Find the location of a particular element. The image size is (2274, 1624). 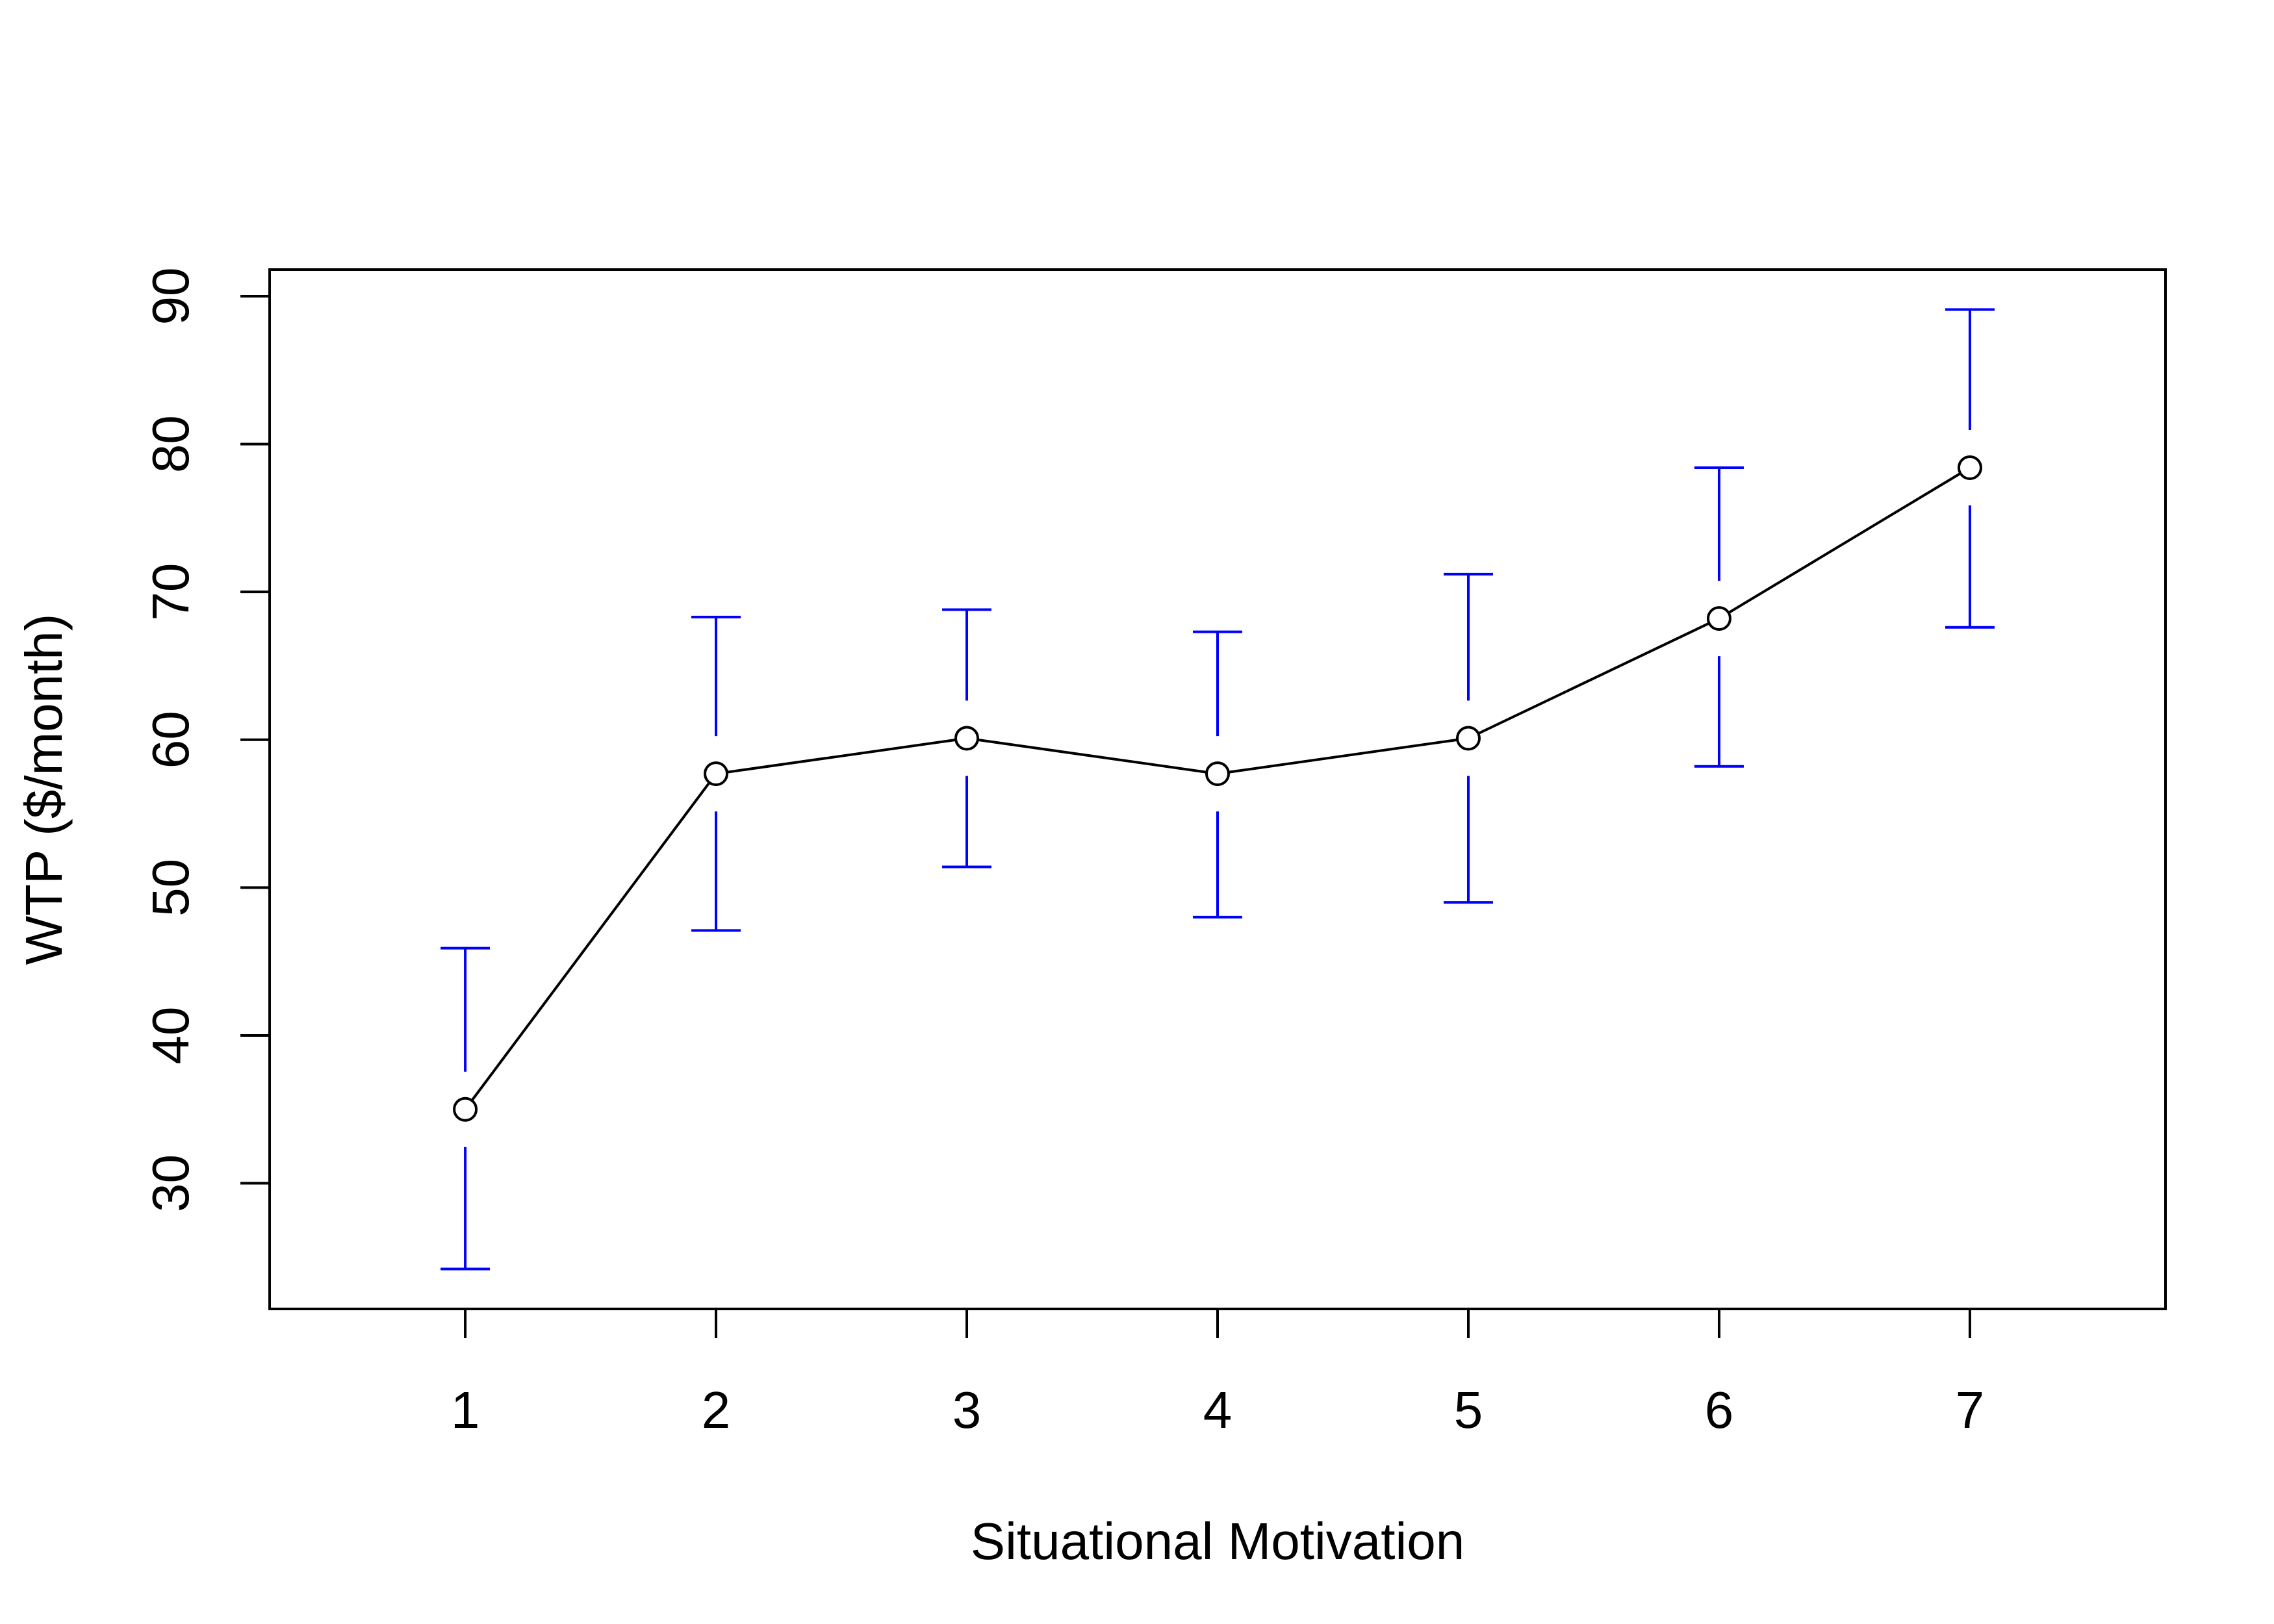

x-axis-label: Situational Motivation is located at coordinates (1217, 1541).